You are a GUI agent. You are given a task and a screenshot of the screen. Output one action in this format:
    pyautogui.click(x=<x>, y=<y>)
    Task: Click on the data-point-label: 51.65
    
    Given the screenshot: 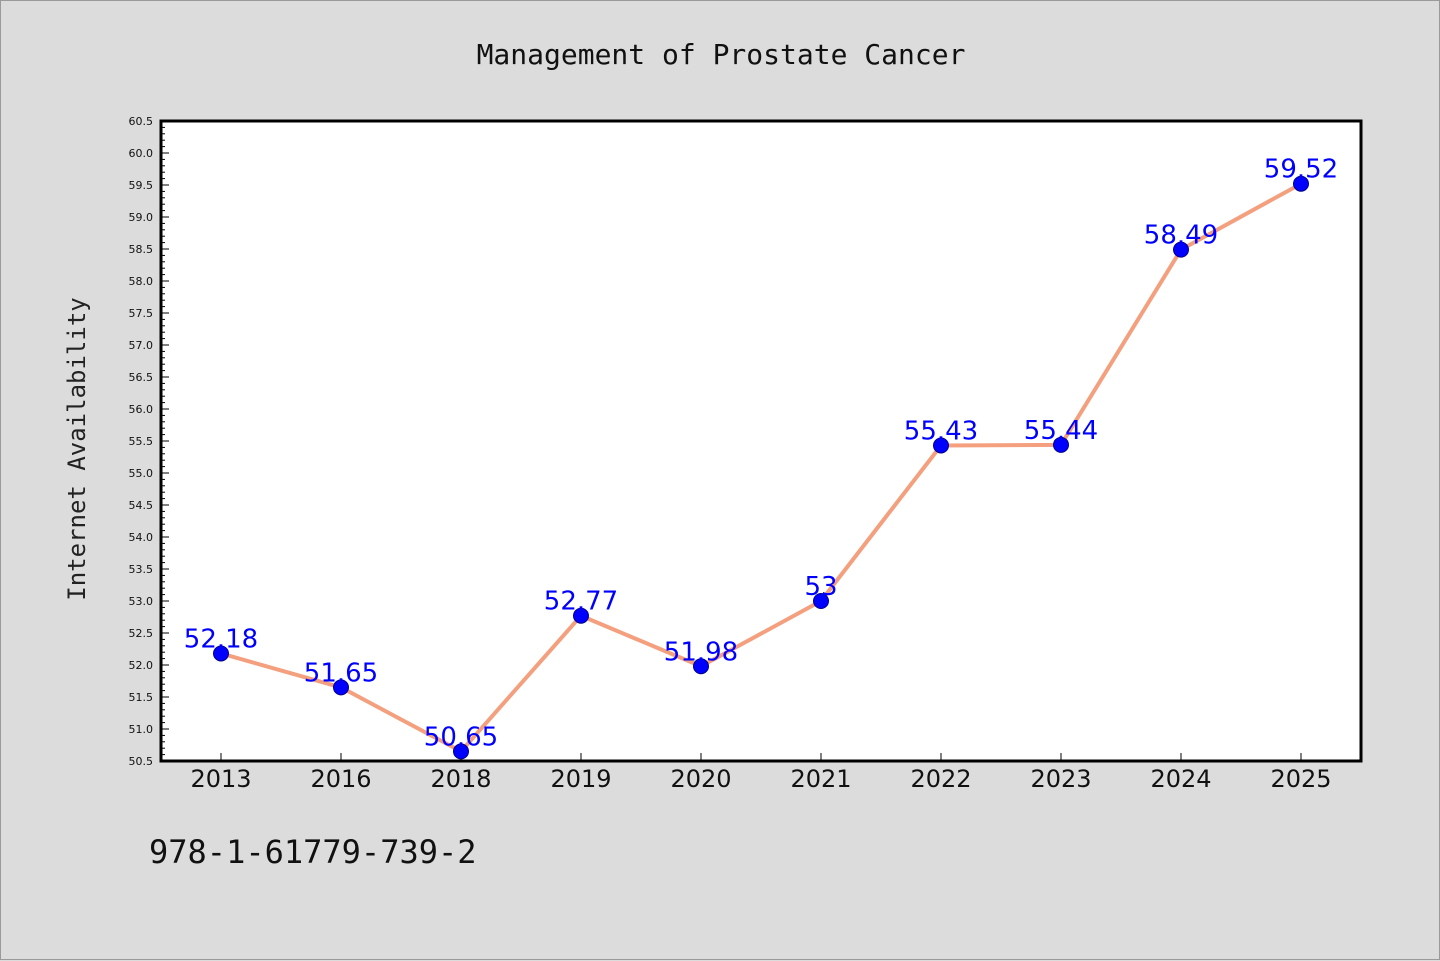 What is the action you would take?
    pyautogui.click(x=341, y=673)
    